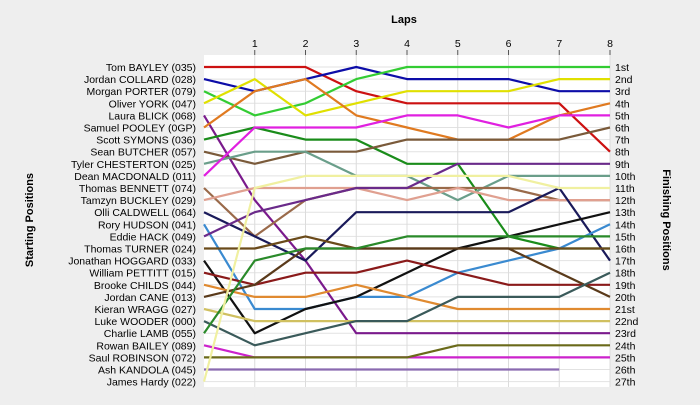  Describe the element at coordinates (622, 116) in the screenshot. I see `finish-position-label: 5th` at that location.